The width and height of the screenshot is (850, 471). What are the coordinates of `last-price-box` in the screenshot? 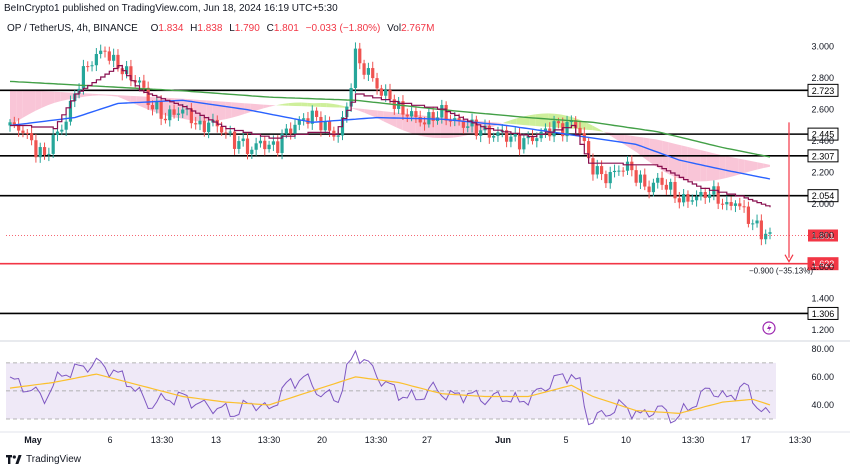 It's located at (823, 235).